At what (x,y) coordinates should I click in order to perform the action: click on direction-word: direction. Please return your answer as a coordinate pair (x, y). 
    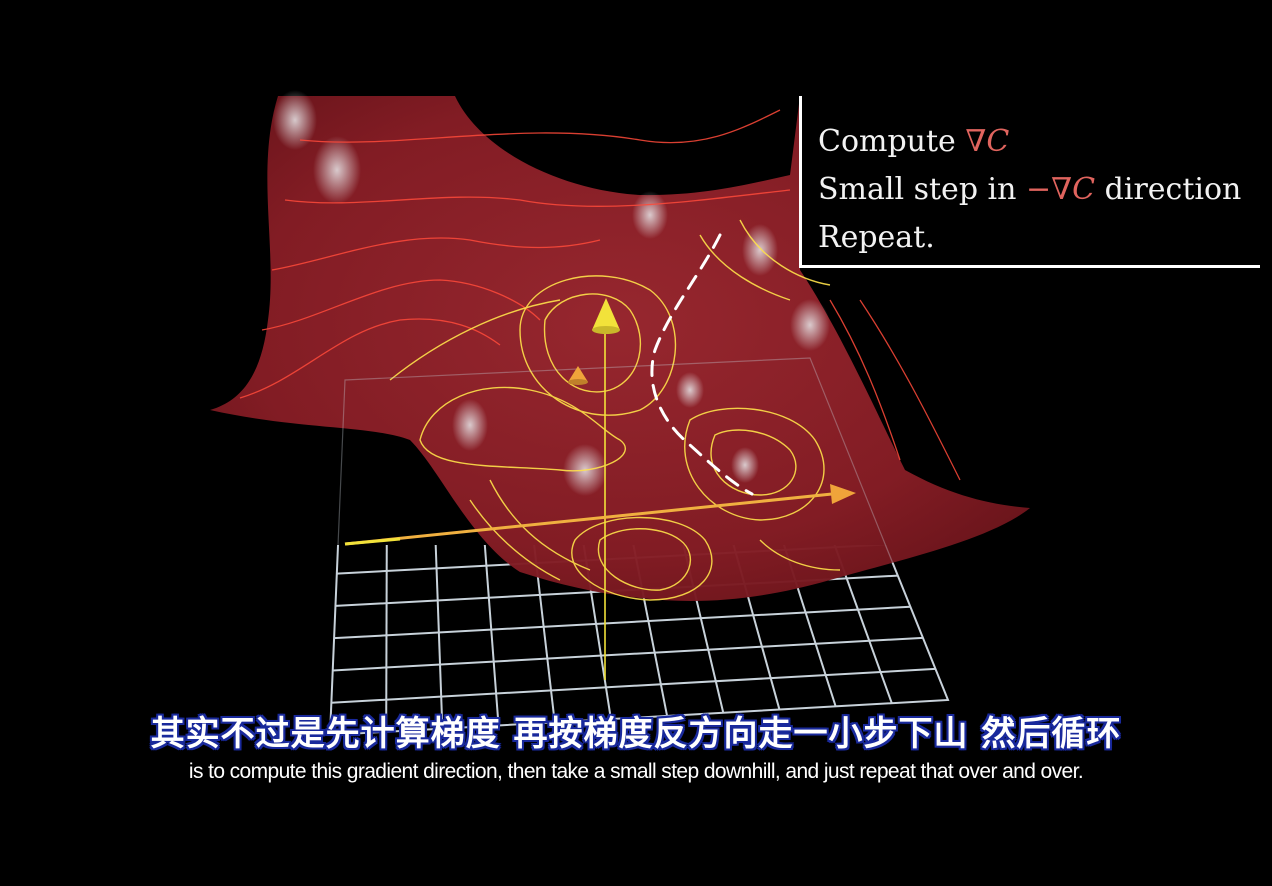
    Looking at the image, I should click on (1173, 189).